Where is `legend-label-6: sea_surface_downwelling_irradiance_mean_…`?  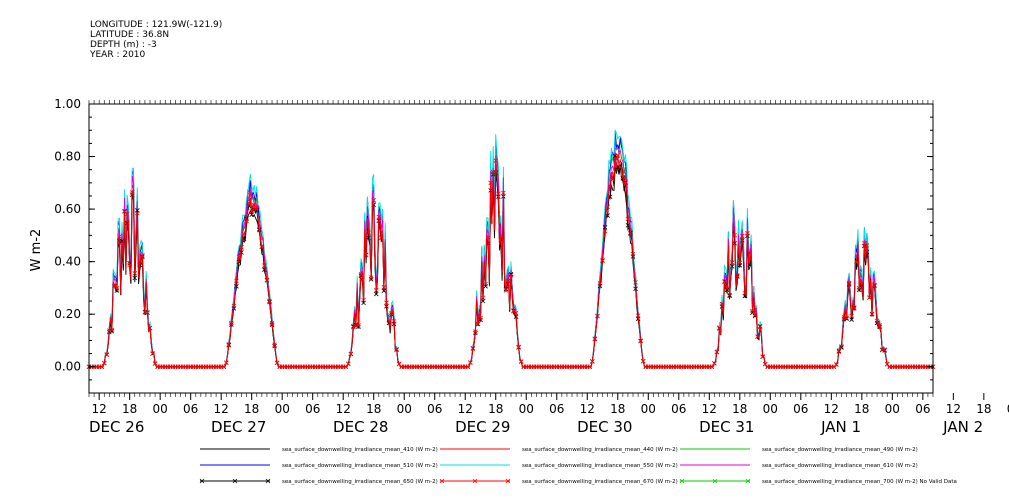 legend-label-6: sea_surface_downwelling_irradiance_mean_… is located at coordinates (360, 482).